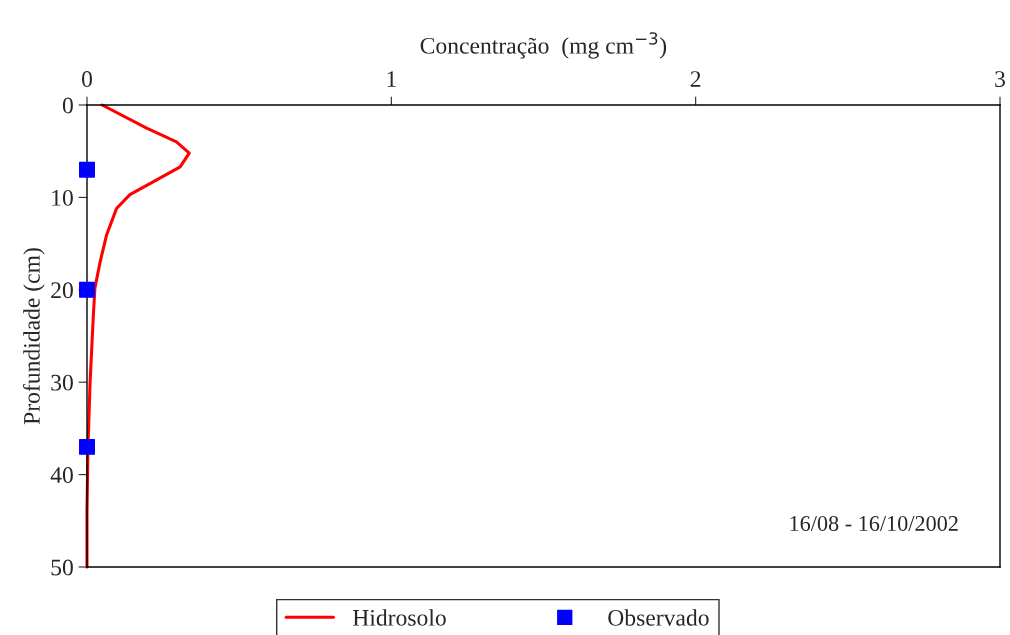  Describe the element at coordinates (33, 336) in the screenshot. I see `y-axis-title: Profundidade (cm)` at that location.